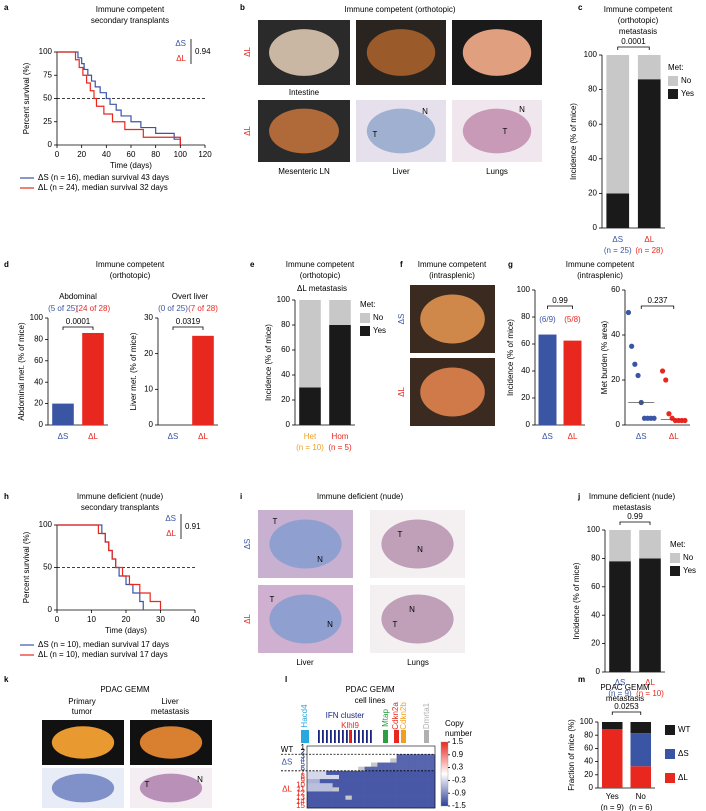  I want to click on x-tick-label: ΔS, so click(620, 682).